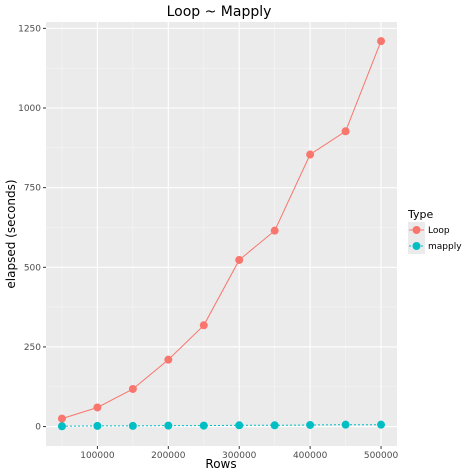 The width and height of the screenshot is (474, 474). What do you see at coordinates (310, 456) in the screenshot?
I see `x-tick-label: 400000` at bounding box center [310, 456].